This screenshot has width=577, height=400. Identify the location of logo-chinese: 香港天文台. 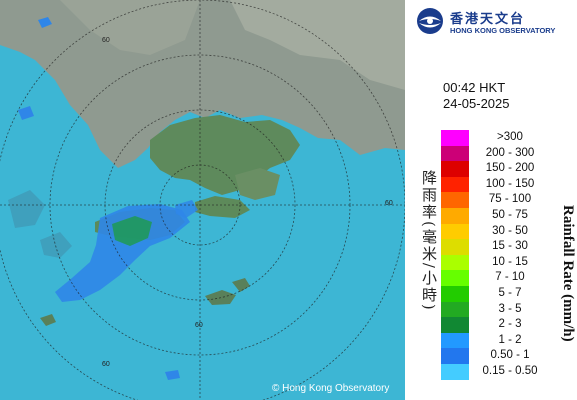
(488, 19).